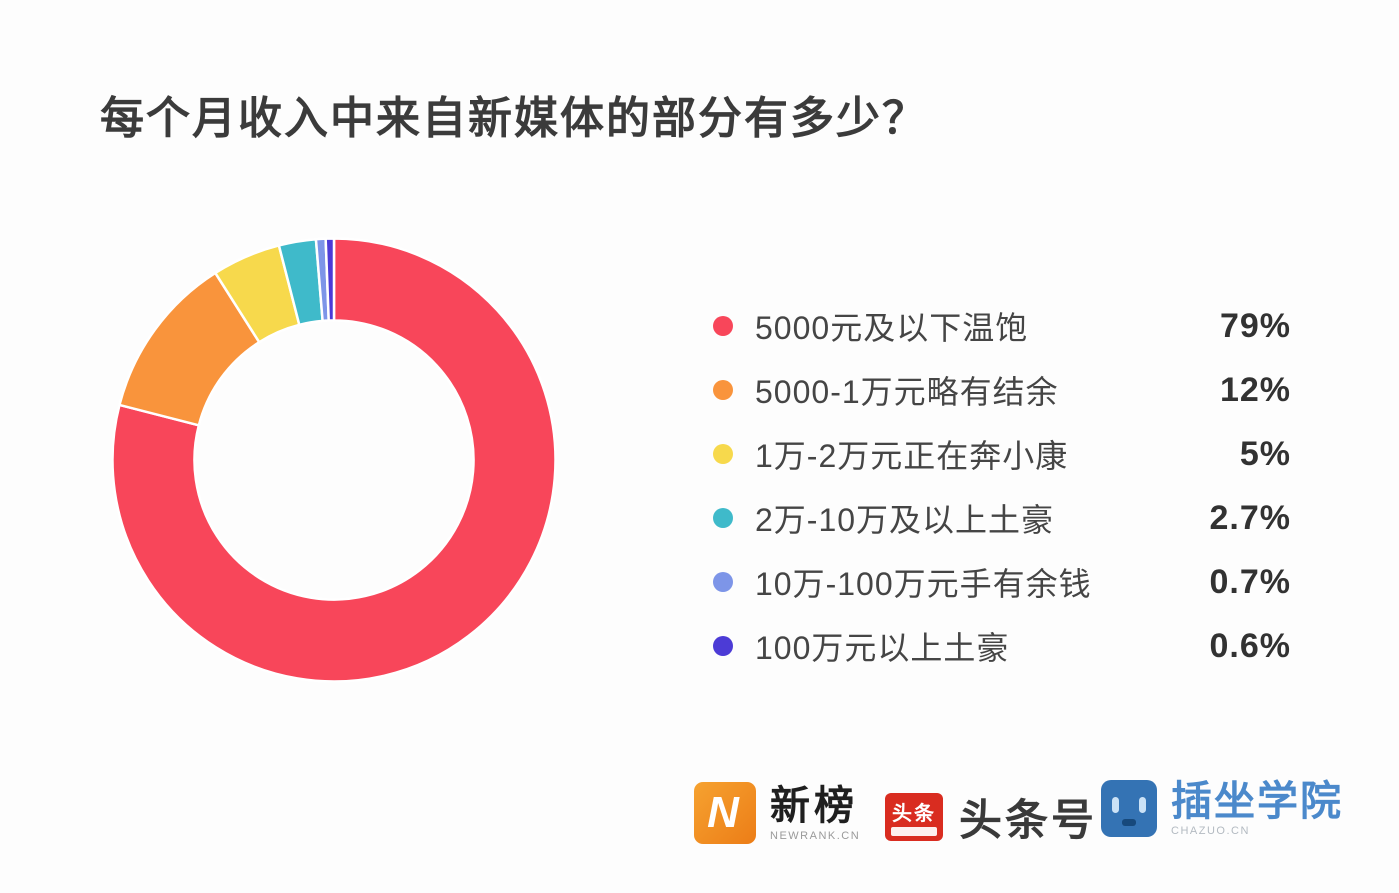  Describe the element at coordinates (1129, 809) in the screenshot. I see `chazuo-robot-icon` at that location.